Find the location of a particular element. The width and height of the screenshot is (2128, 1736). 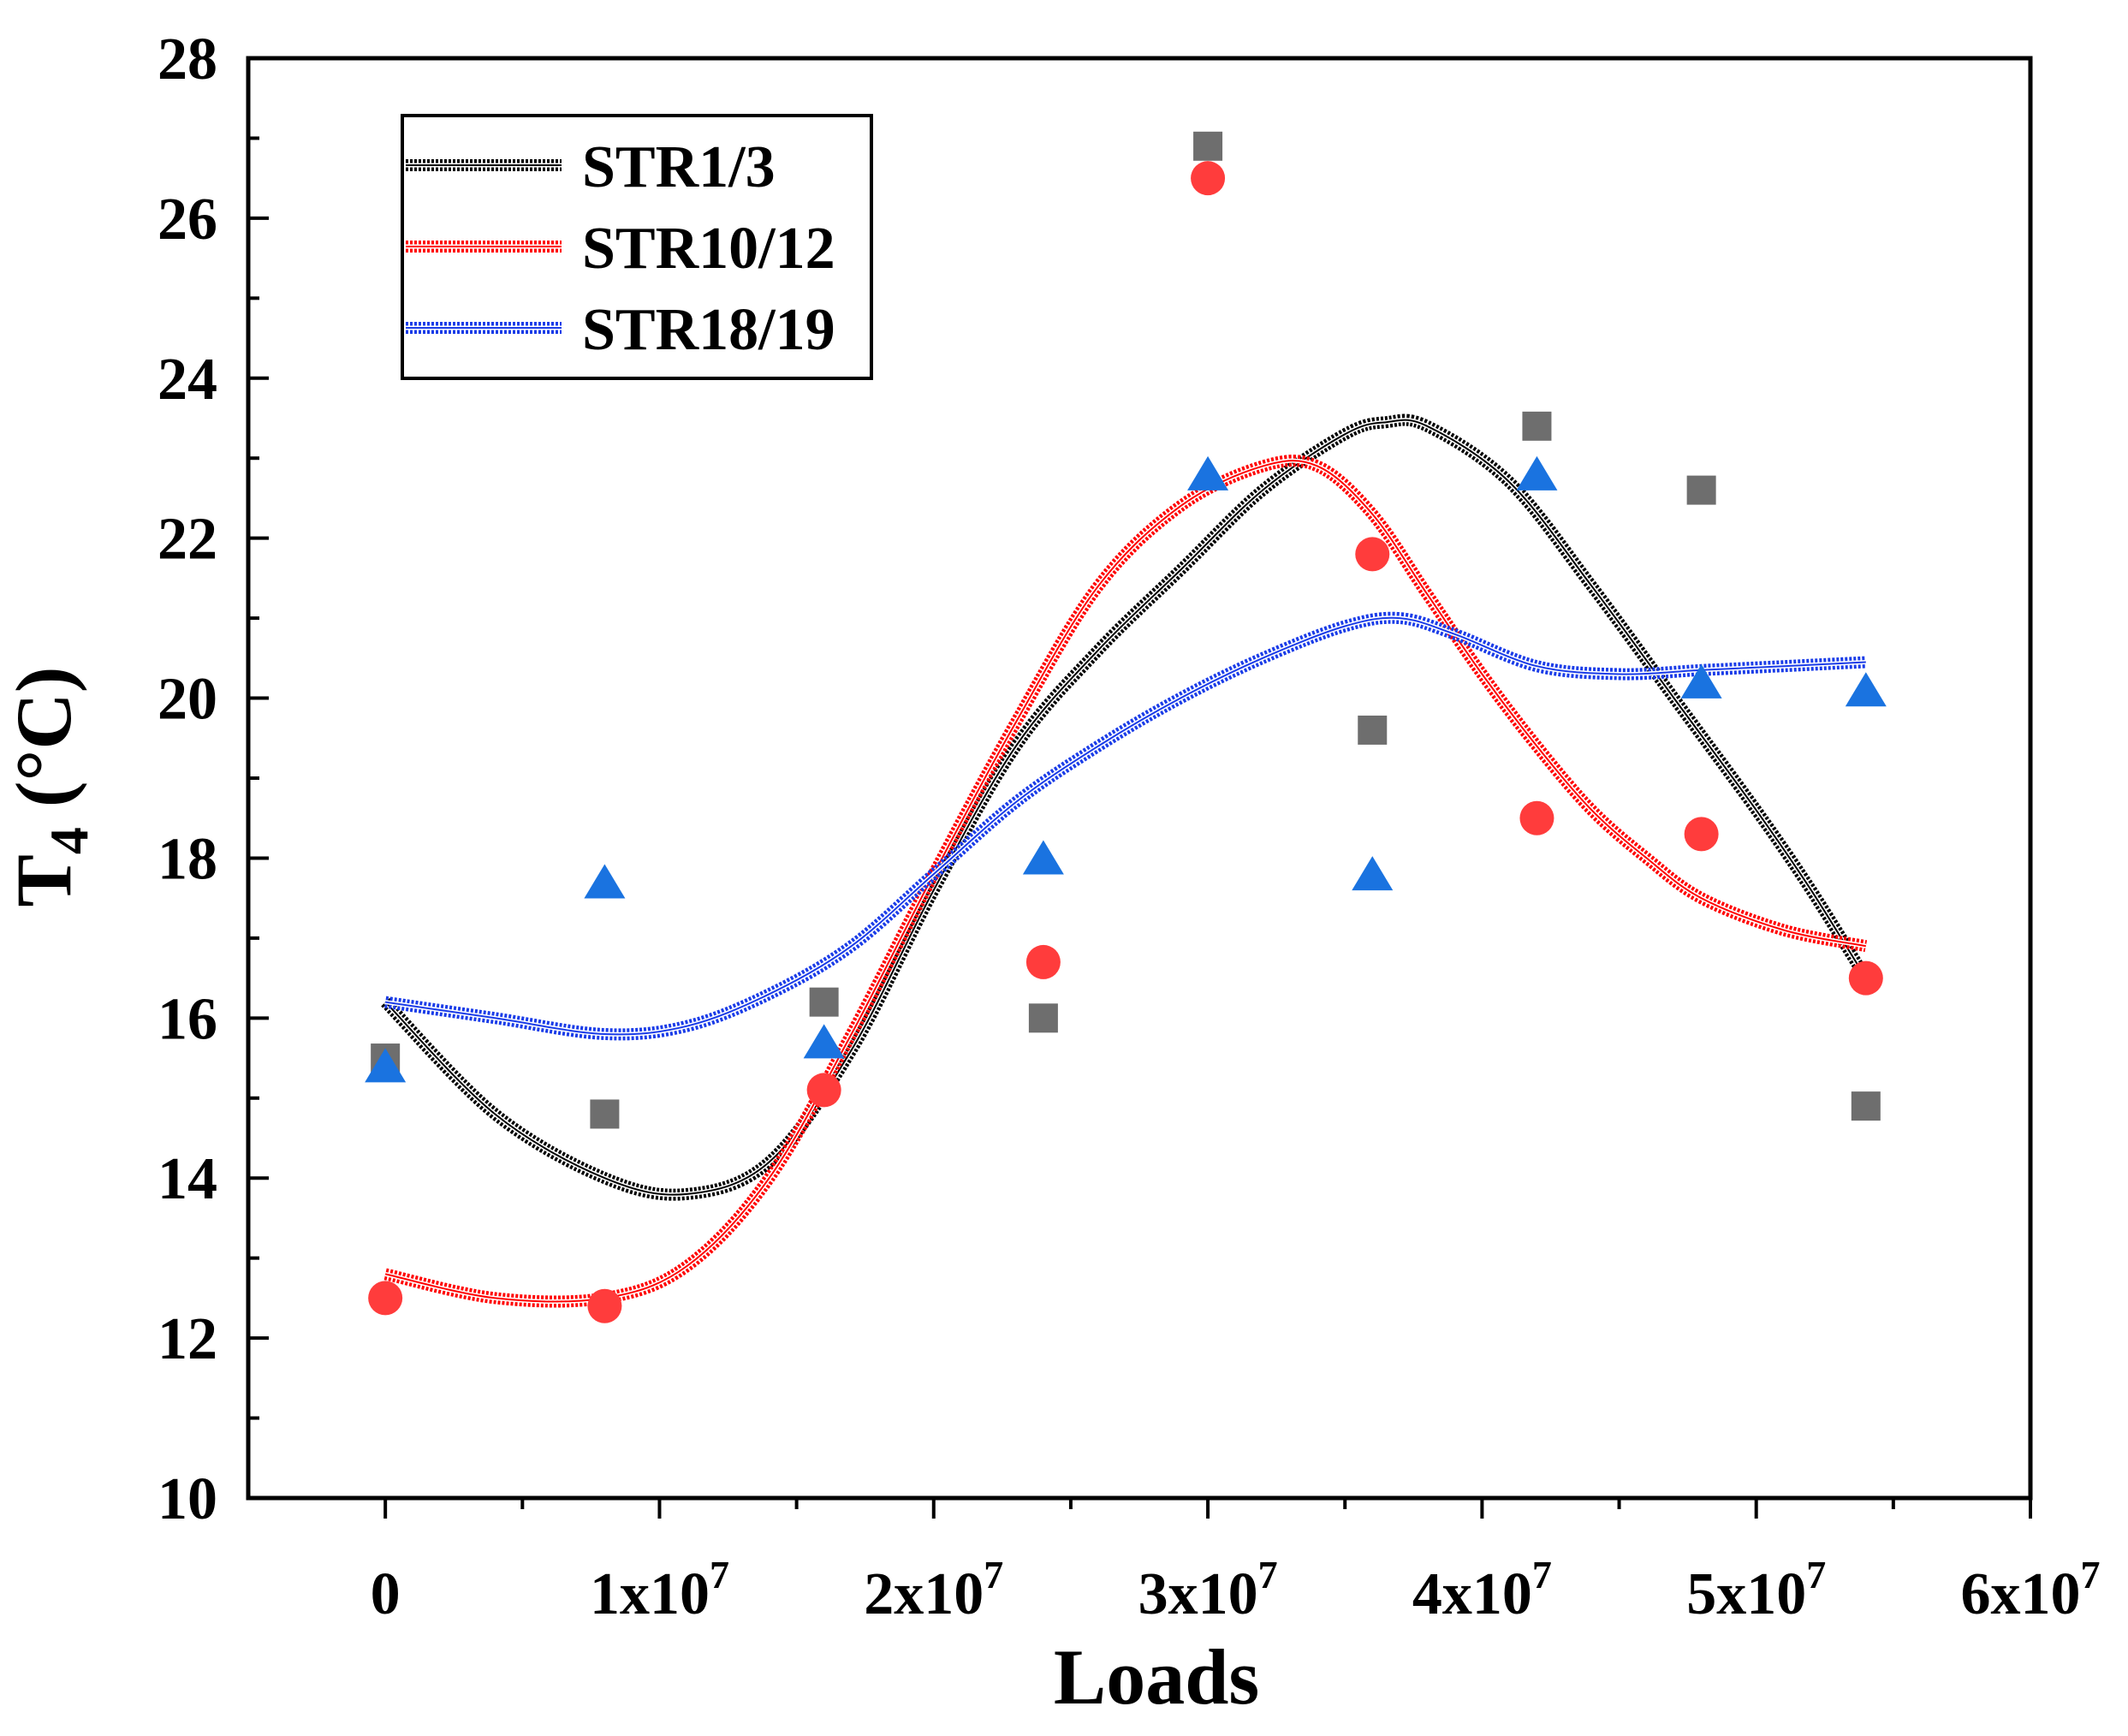

x-tick-label: 0 is located at coordinates (386, 1594).